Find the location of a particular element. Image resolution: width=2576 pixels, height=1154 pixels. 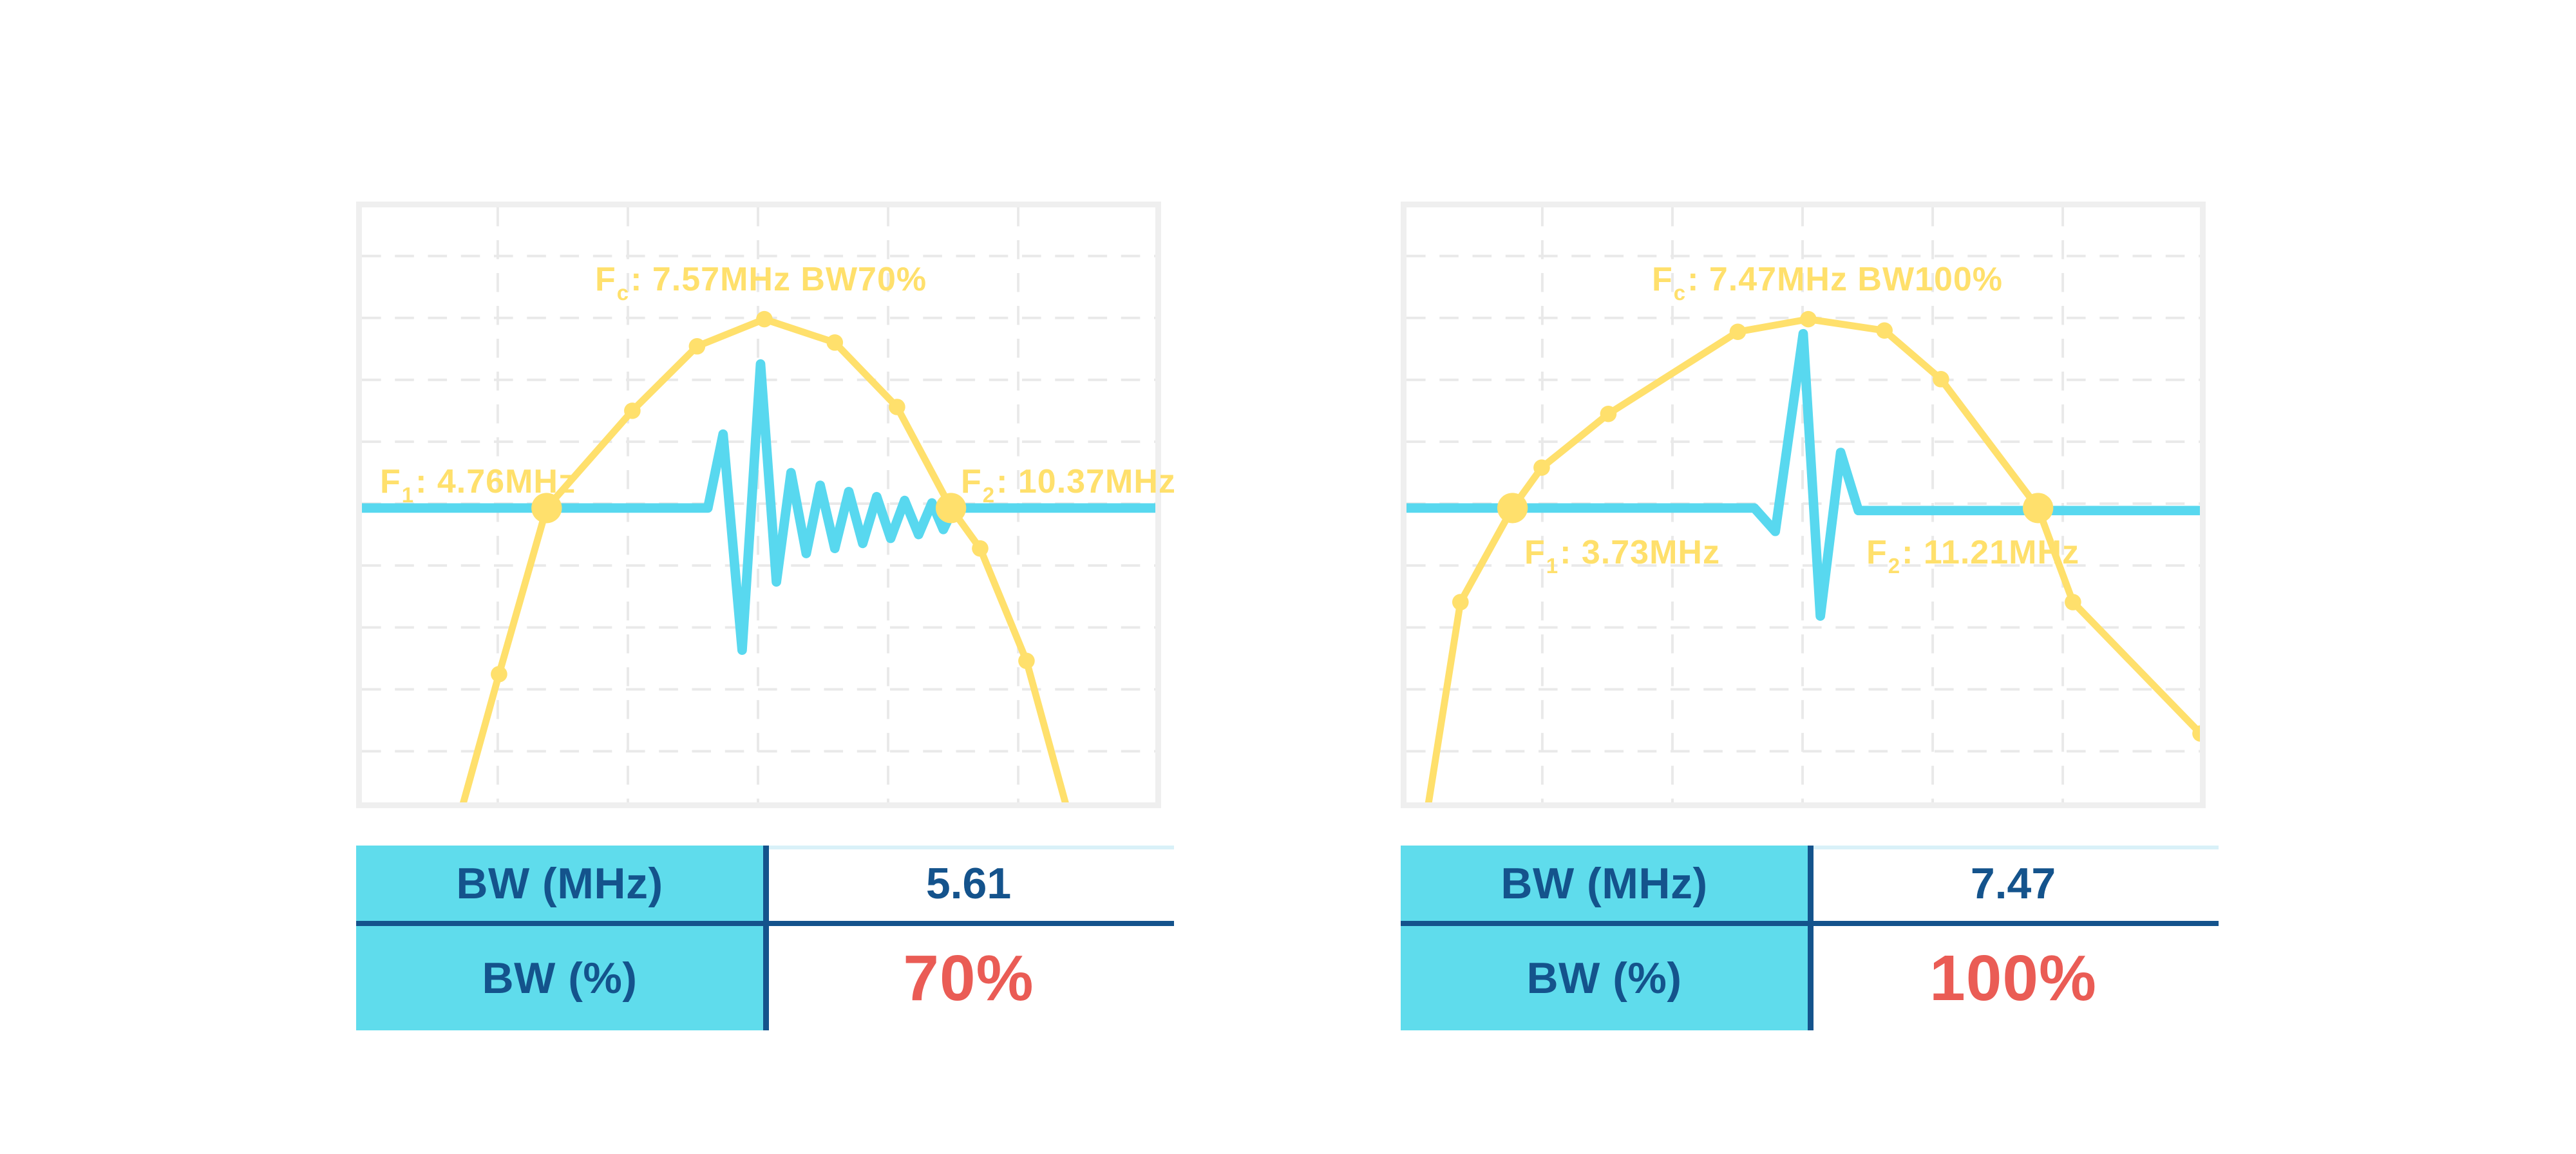

bw-pct-value: 100% is located at coordinates (2013, 977).